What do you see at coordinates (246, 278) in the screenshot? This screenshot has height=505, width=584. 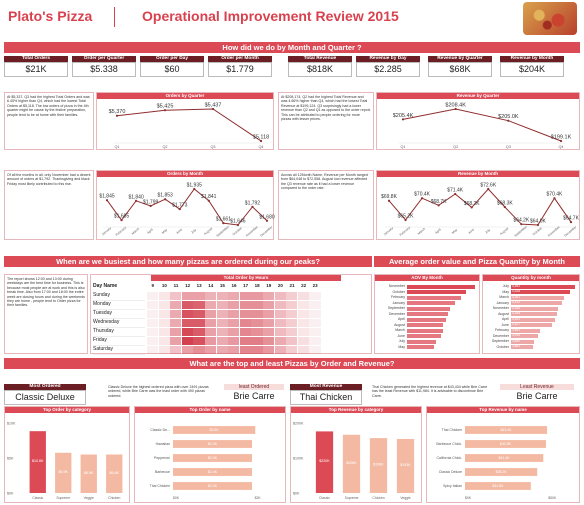 I see `heatmap-title: Total Order by Hours` at bounding box center [246, 278].